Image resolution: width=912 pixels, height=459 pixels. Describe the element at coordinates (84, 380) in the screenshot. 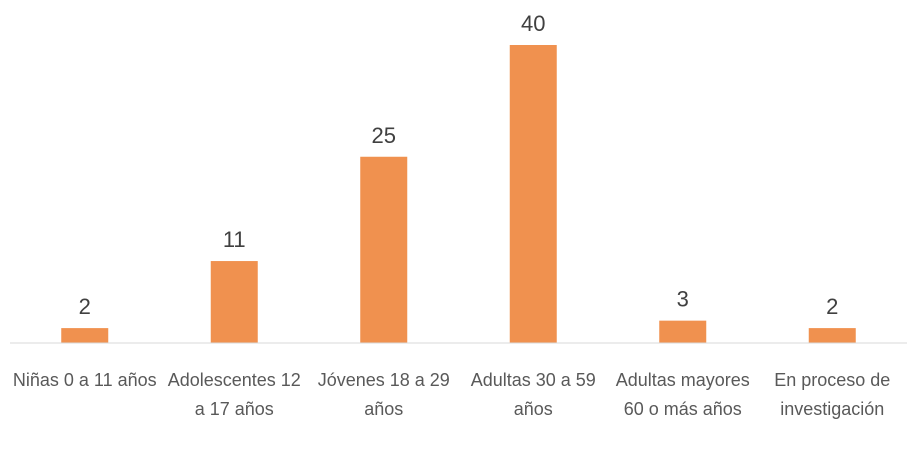

I see `x-tick-label: Niñas 0 a 11 años` at that location.